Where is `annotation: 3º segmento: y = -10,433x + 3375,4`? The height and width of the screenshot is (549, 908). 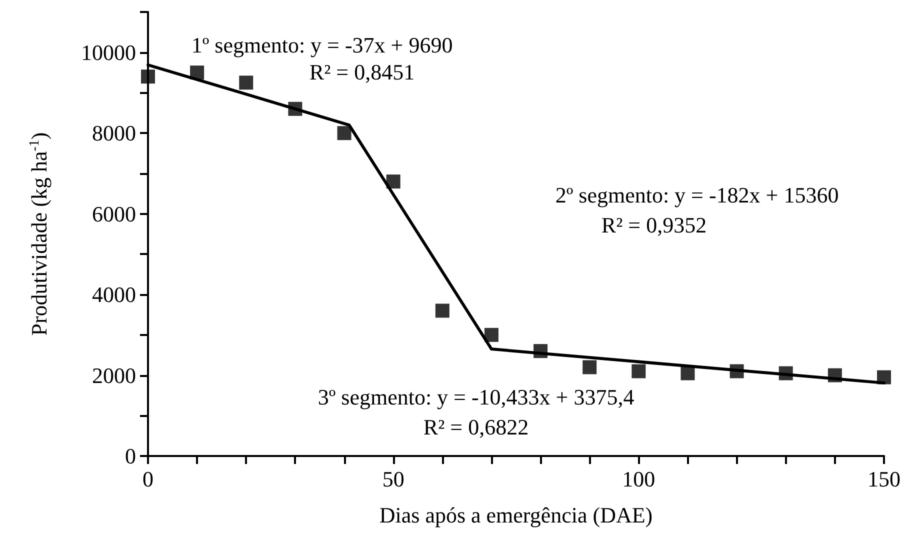 annotation: 3º segmento: y = -10,433x + 3375,4 is located at coordinates (476, 397).